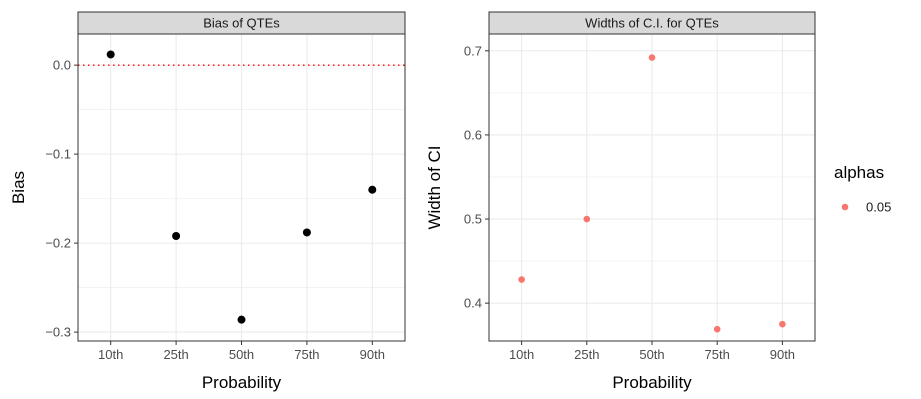 The image size is (921, 399). I want to click on bias-x-tick-label: 10th, so click(110, 354).